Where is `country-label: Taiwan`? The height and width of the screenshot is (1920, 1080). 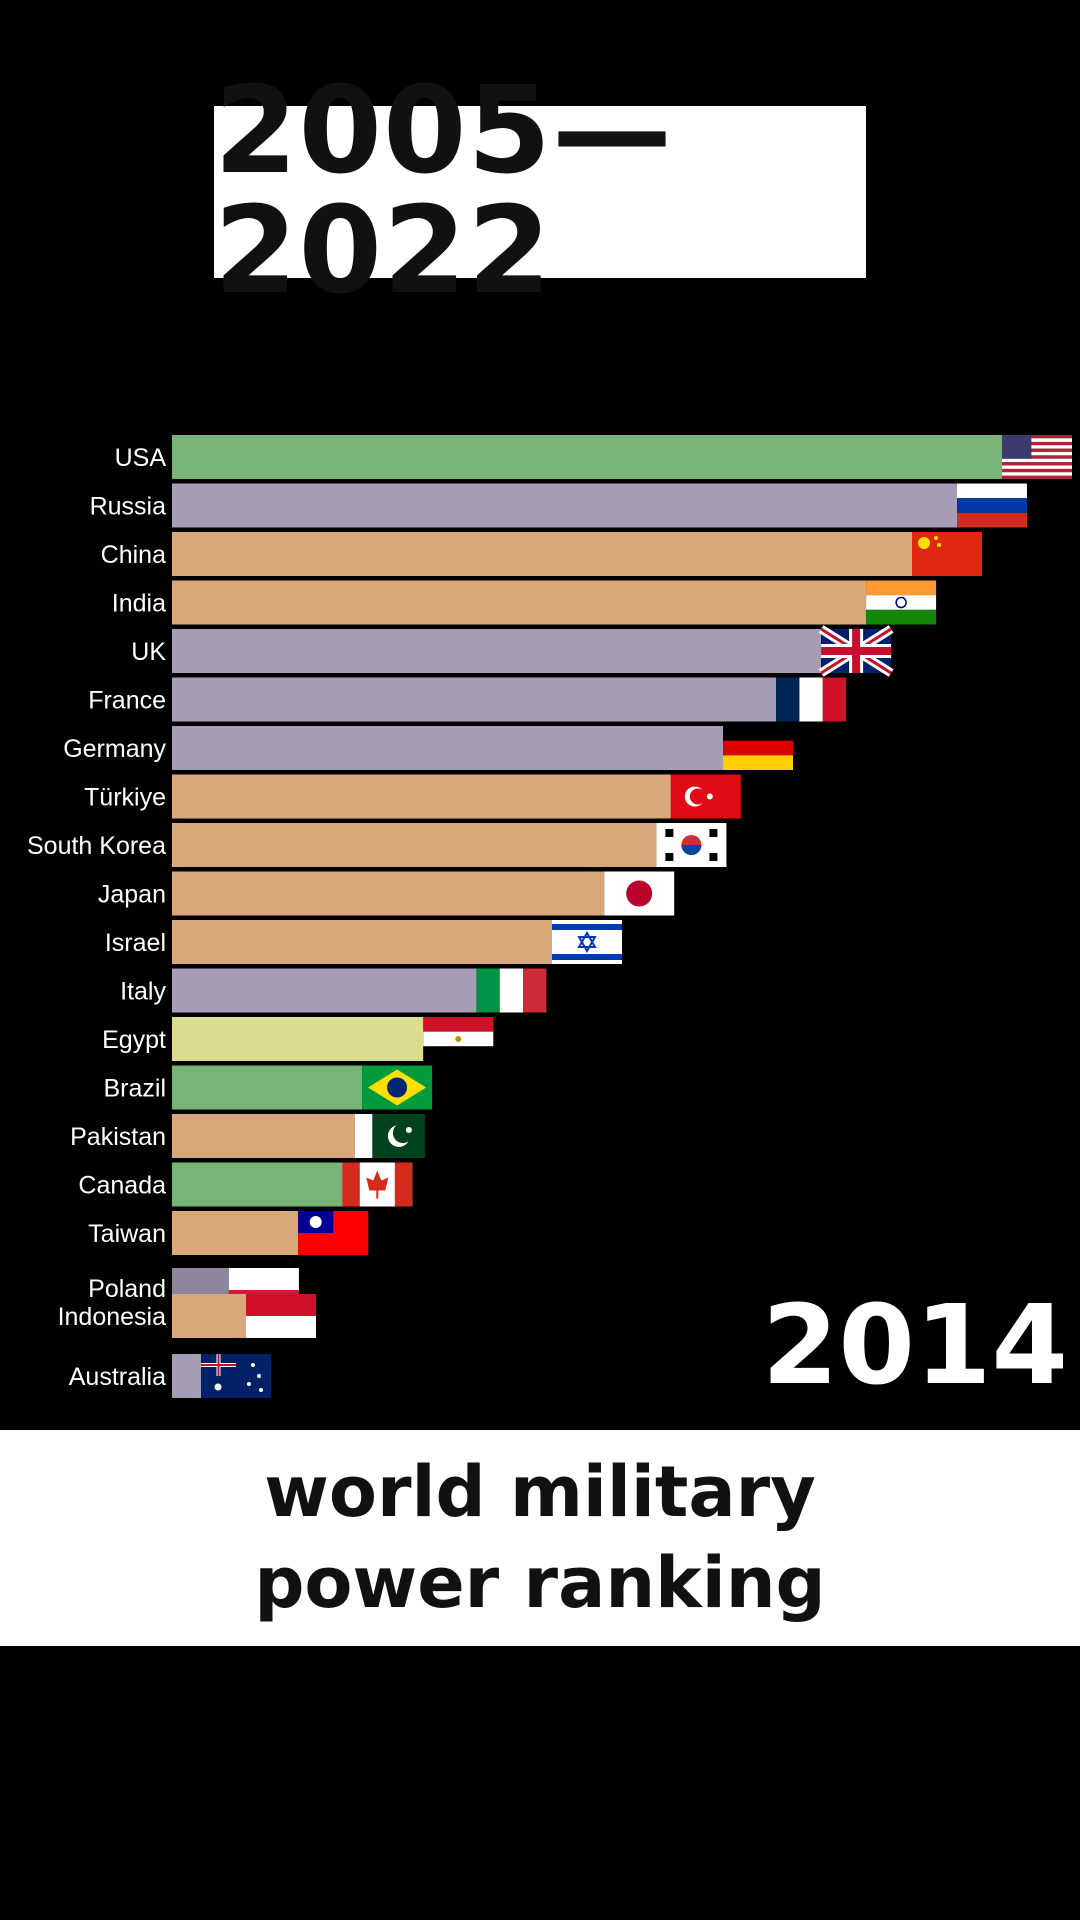
country-label: Taiwan is located at coordinates (127, 1234).